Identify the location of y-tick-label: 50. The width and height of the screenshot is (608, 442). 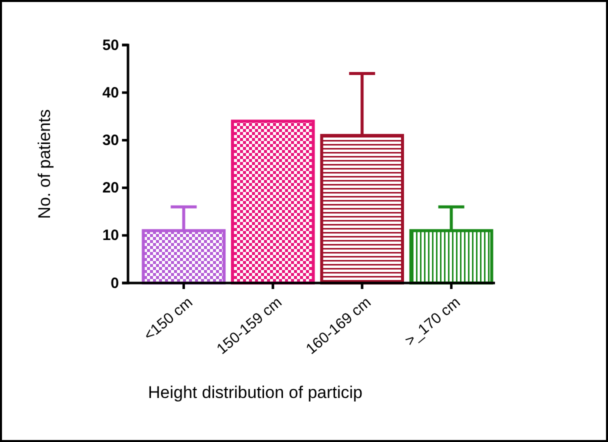
(110, 45).